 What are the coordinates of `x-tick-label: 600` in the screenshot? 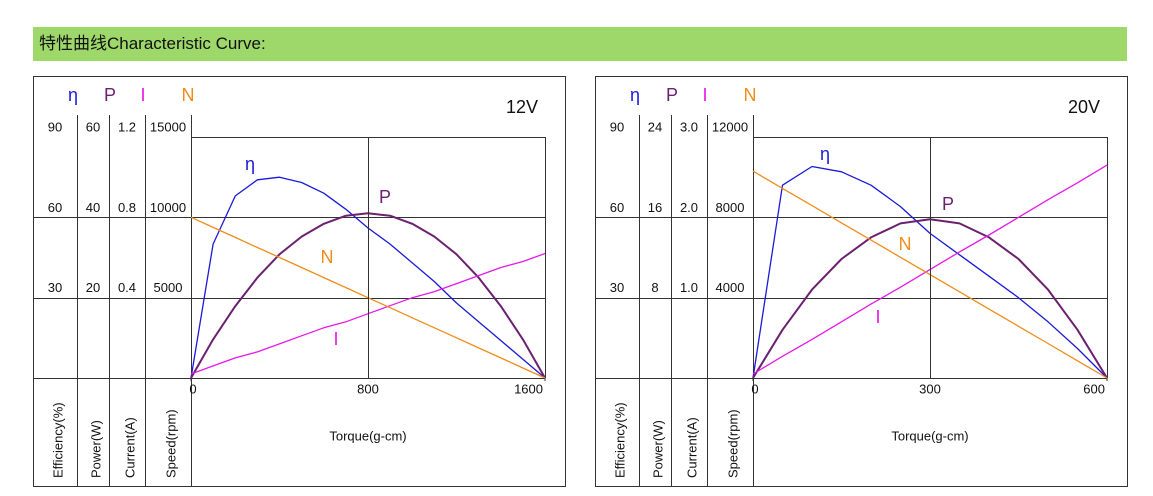 It's located at (1094, 388).